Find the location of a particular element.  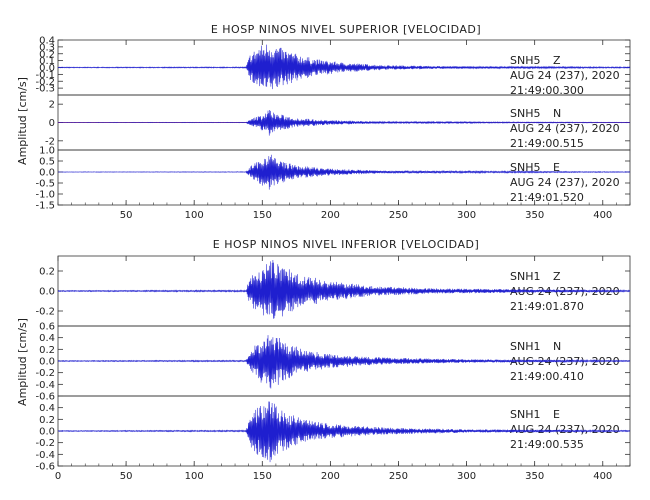

trace-time: 21:49:00.300 is located at coordinates (547, 90).